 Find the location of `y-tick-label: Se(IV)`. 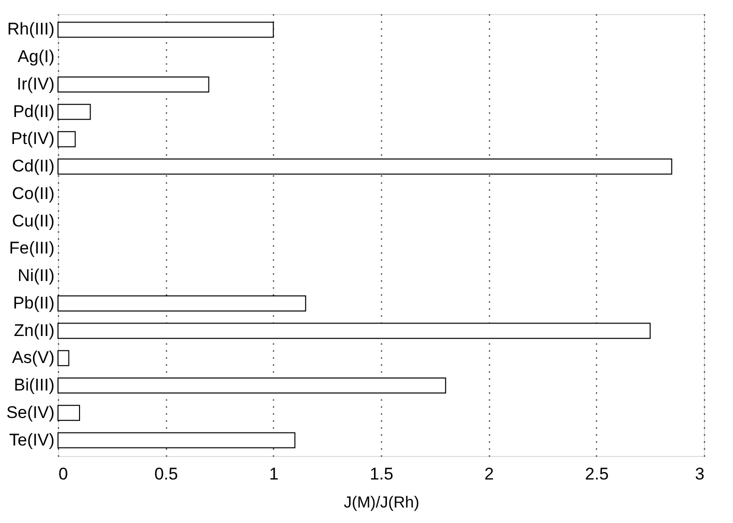

y-tick-label: Se(IV) is located at coordinates (30, 412).